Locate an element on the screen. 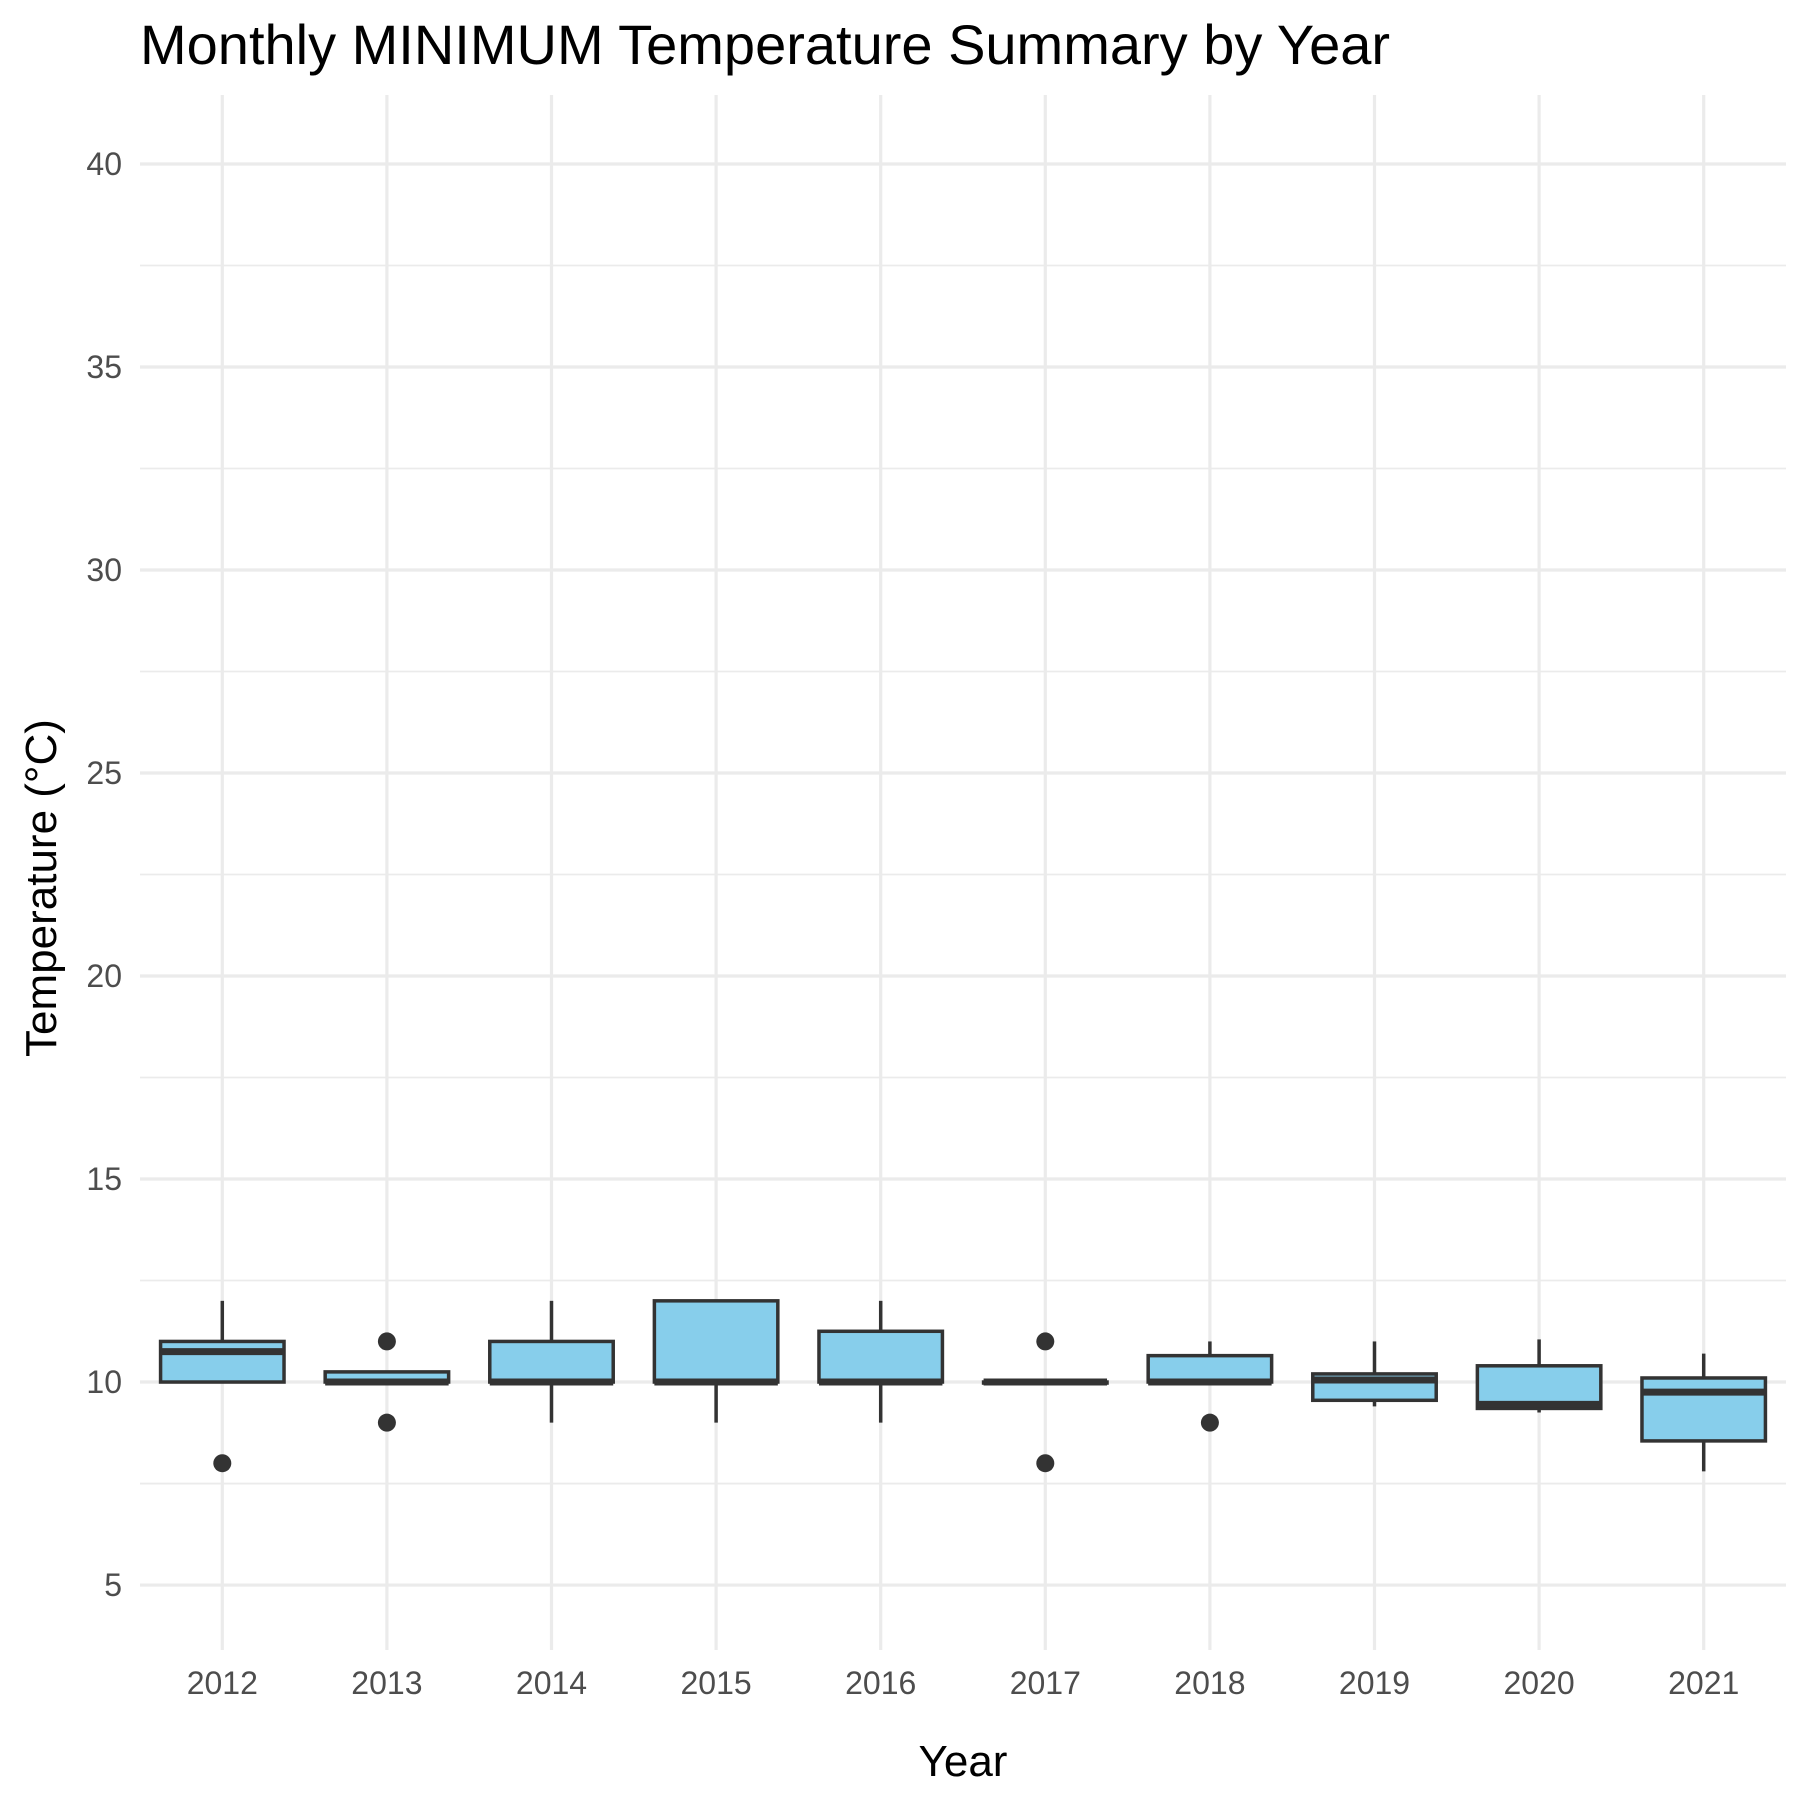  y-tick-label: 10 is located at coordinates (104, 1382).